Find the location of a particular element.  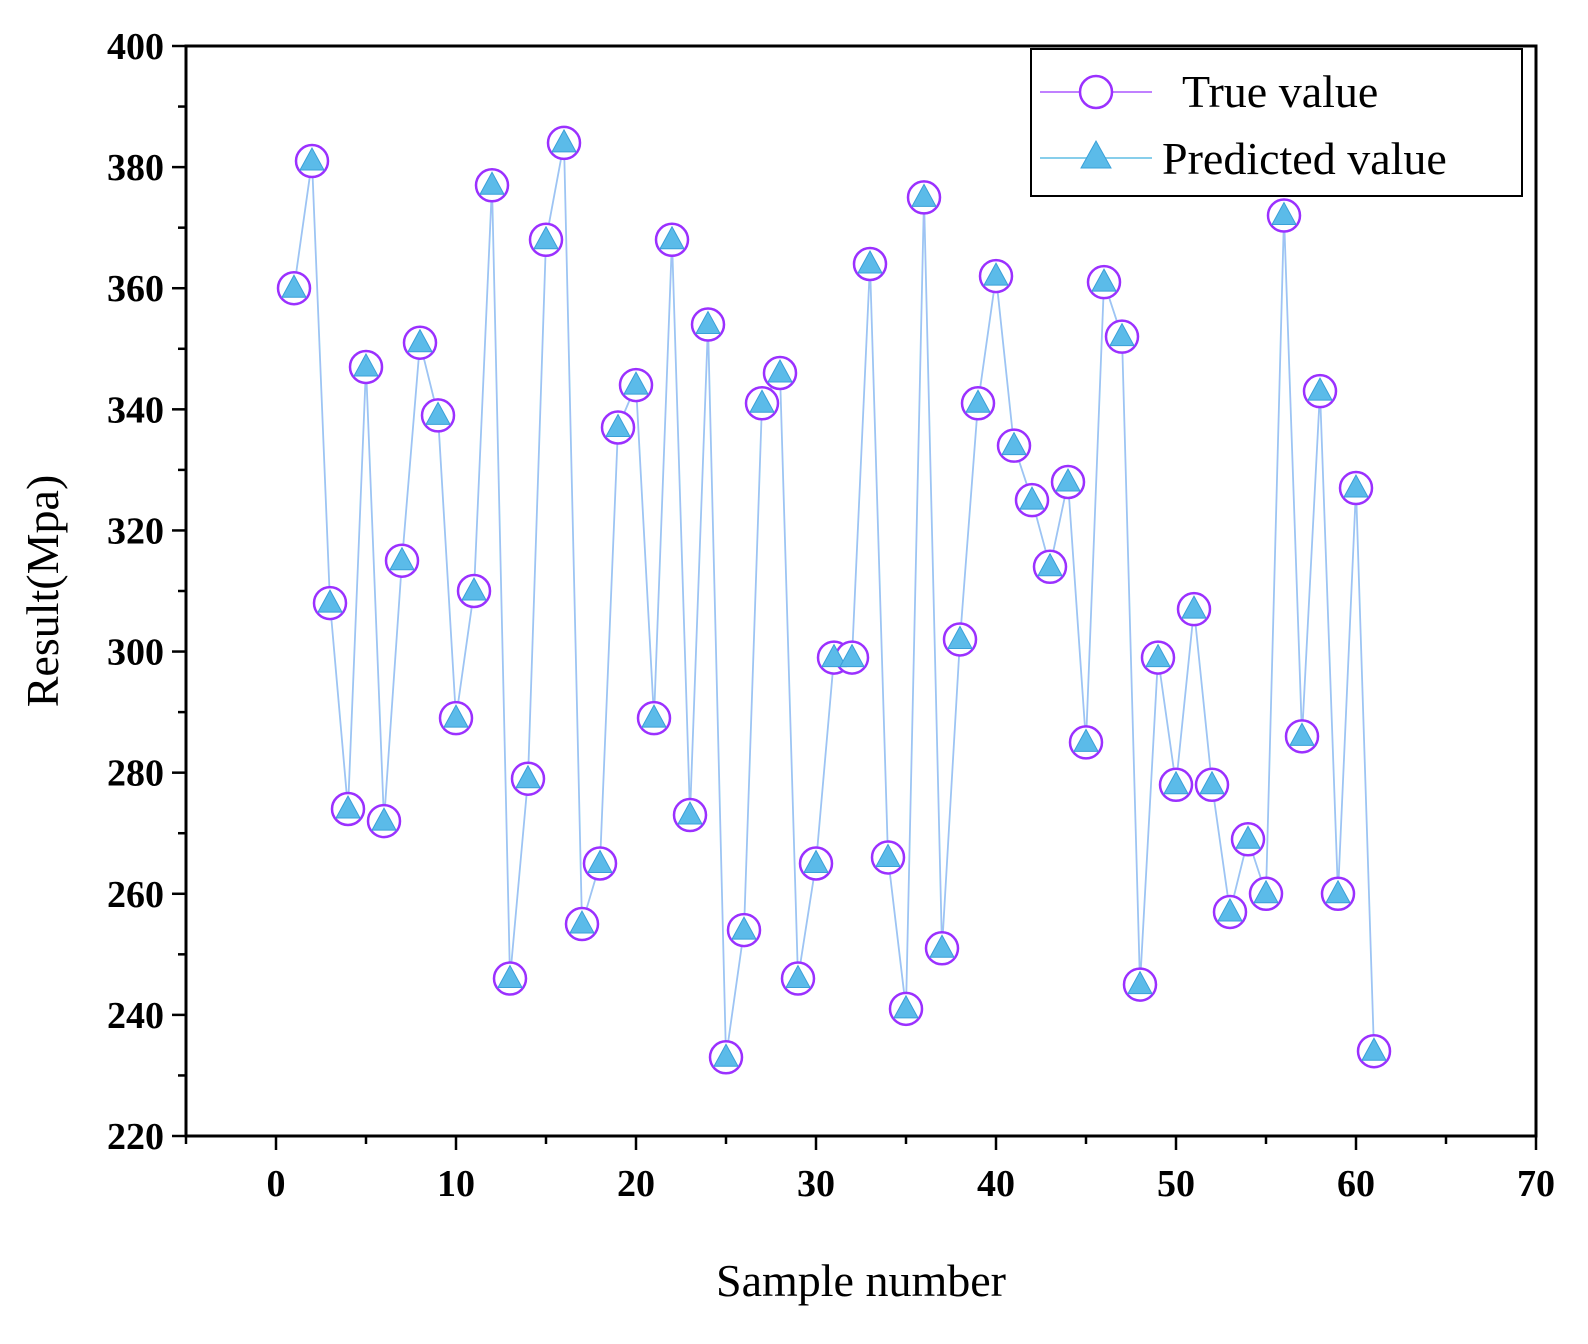

x-tick-label: 0 is located at coordinates (276, 1184).